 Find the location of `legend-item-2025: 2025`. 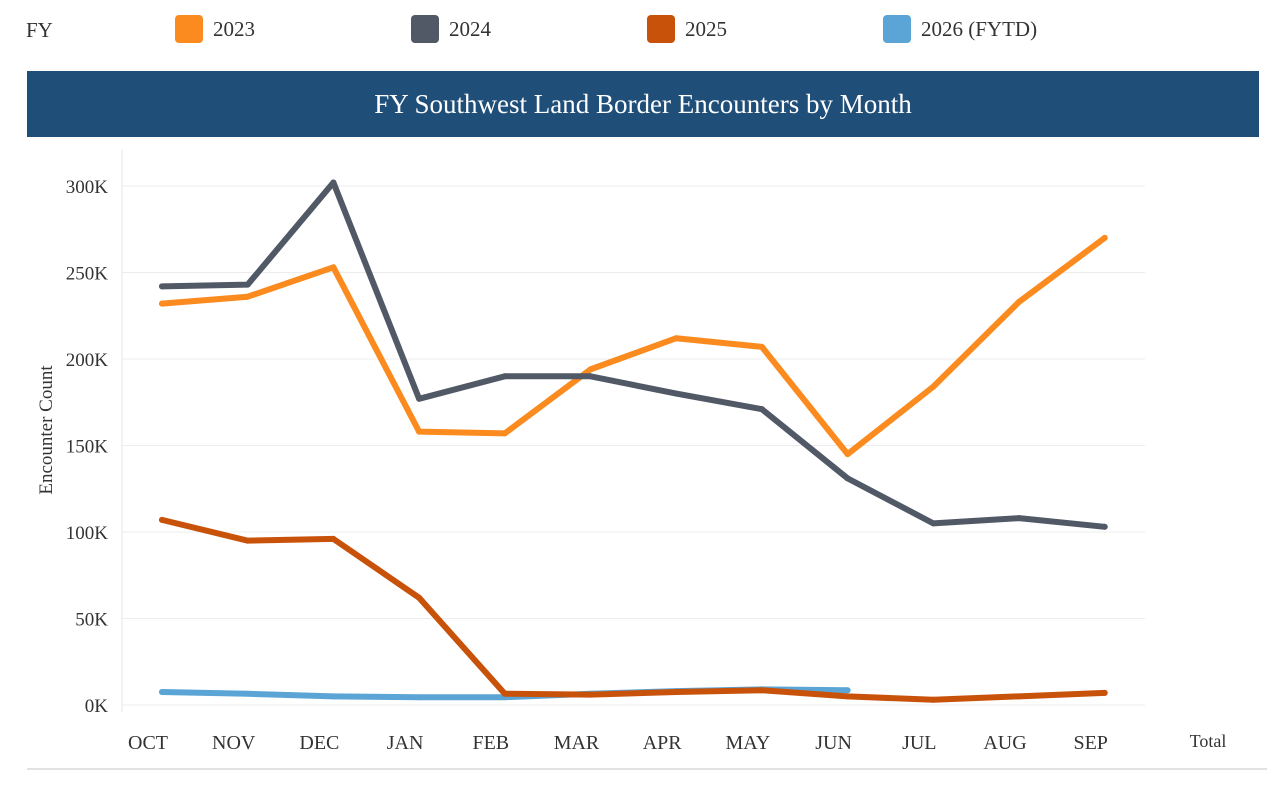

legend-item-2025: 2025 is located at coordinates (687, 29).